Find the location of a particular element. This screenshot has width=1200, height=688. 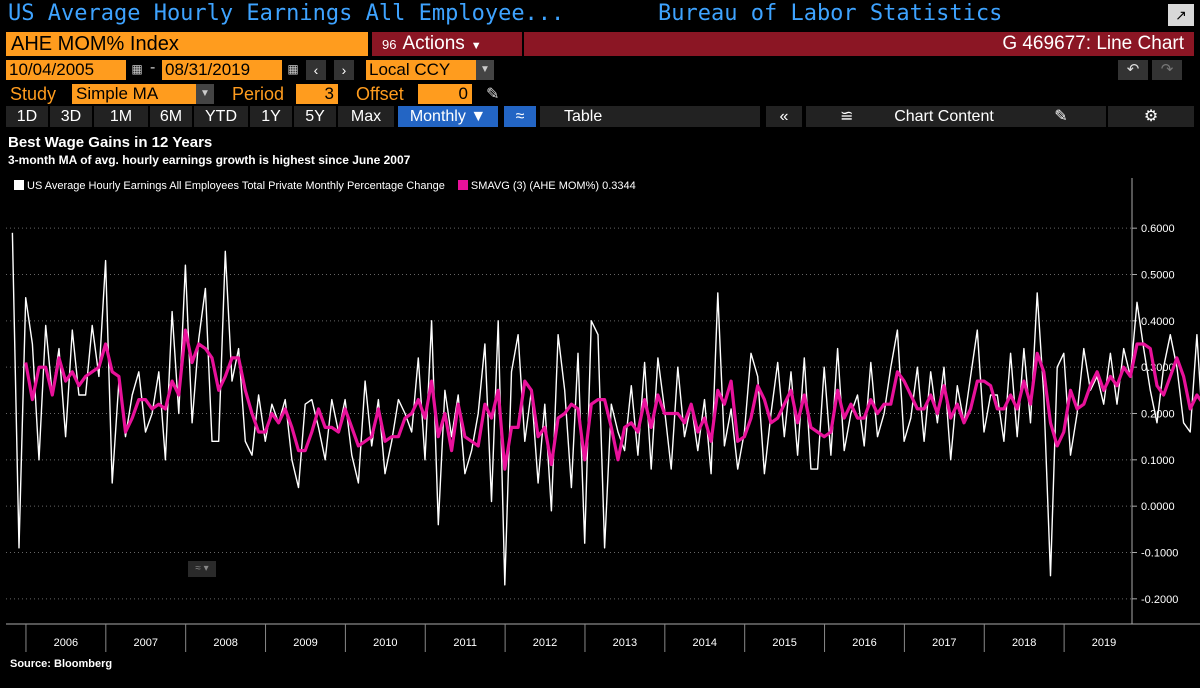

x-tick-label: 2013 is located at coordinates (625, 643).